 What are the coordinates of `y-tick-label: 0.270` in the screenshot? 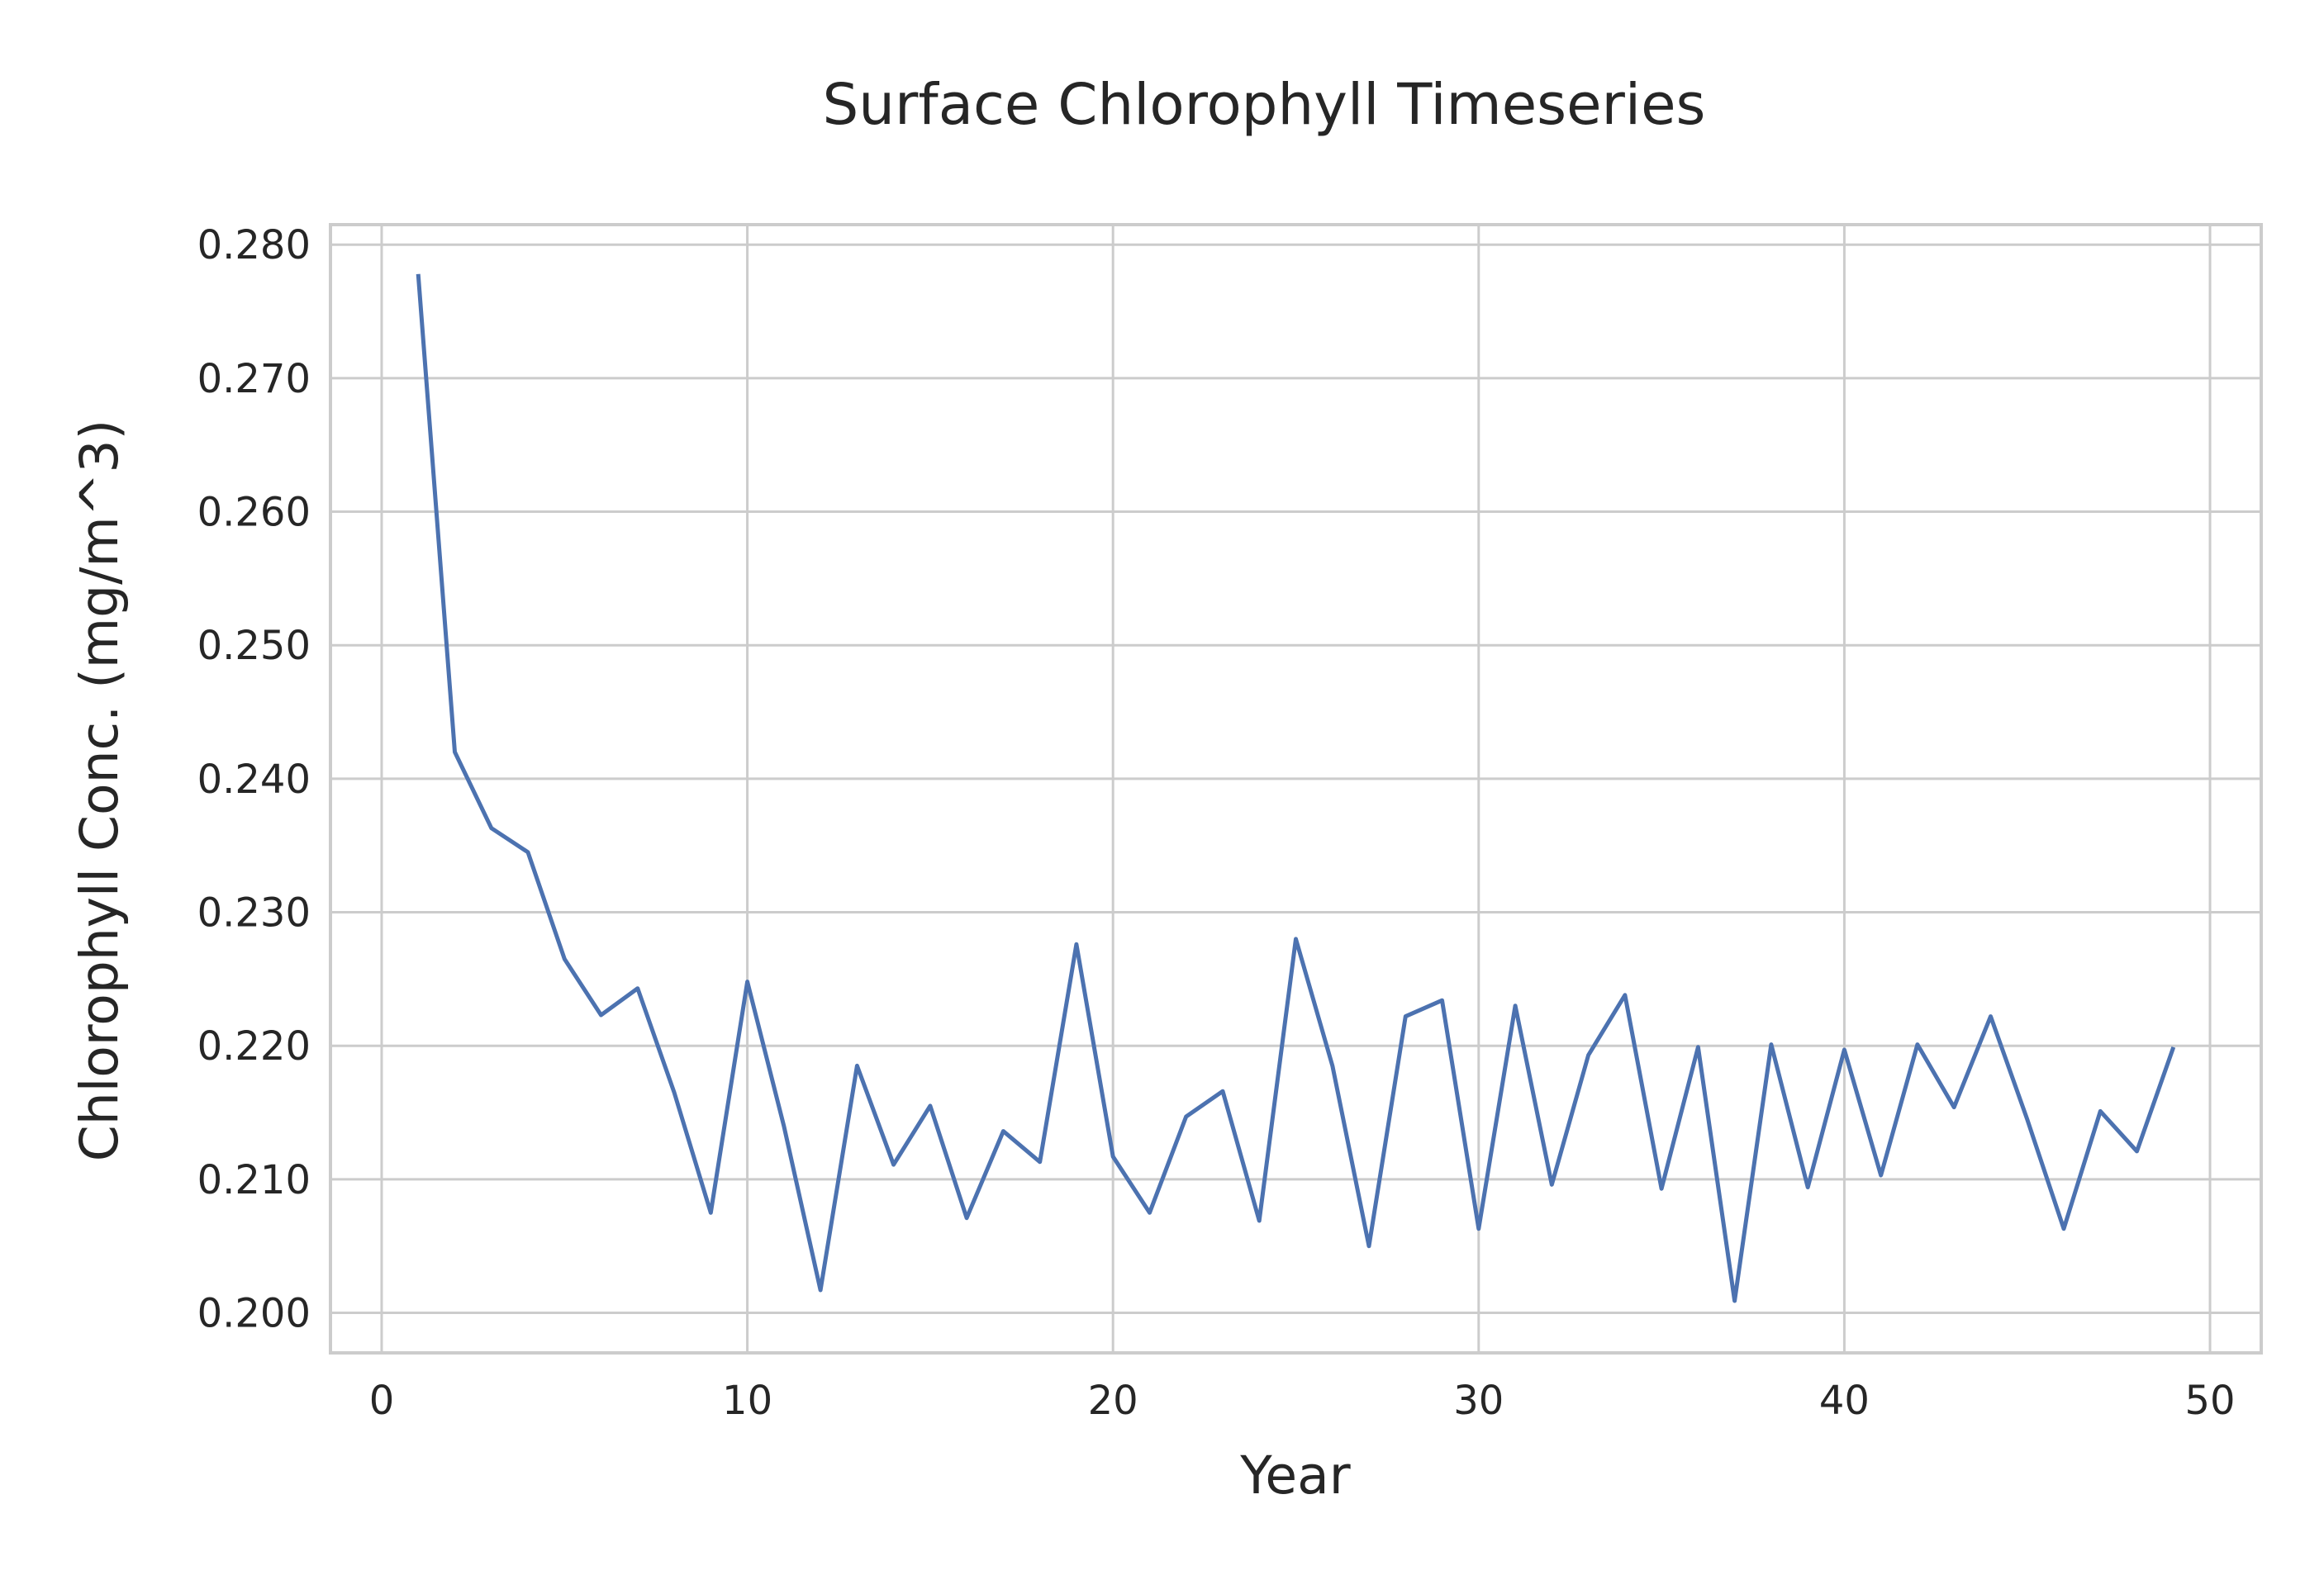 It's located at (254, 379).